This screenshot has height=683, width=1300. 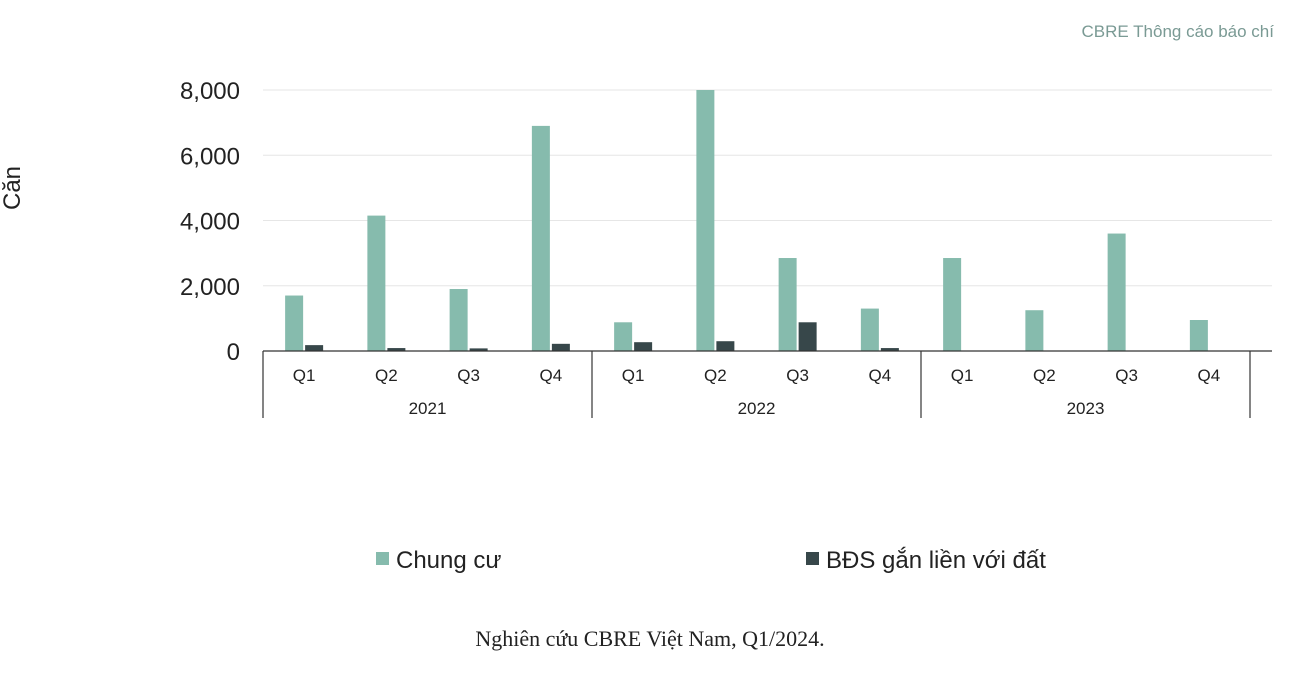 What do you see at coordinates (1177, 31) in the screenshot?
I see `press-release-note: CBRE Thông cáo báo chí` at bounding box center [1177, 31].